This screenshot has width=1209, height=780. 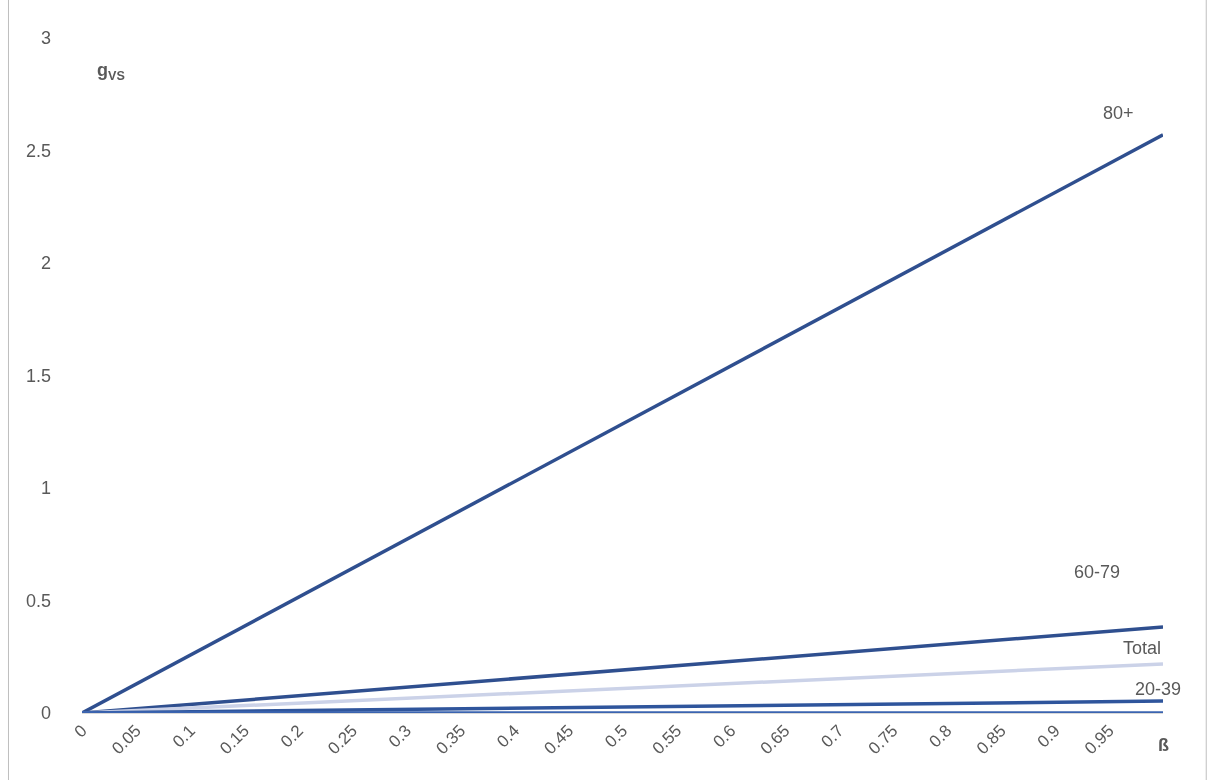 What do you see at coordinates (45, 713) in the screenshot?
I see `y-tick-label: 0` at bounding box center [45, 713].